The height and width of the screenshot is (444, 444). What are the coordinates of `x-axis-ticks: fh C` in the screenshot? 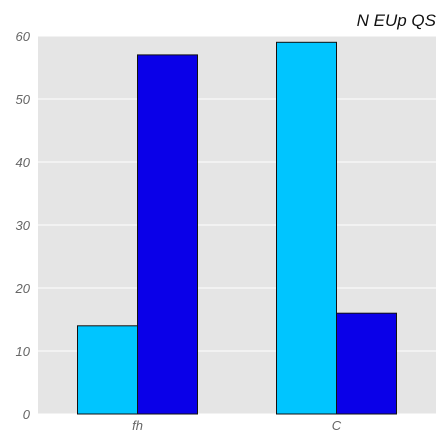 It's located at (237, 425).